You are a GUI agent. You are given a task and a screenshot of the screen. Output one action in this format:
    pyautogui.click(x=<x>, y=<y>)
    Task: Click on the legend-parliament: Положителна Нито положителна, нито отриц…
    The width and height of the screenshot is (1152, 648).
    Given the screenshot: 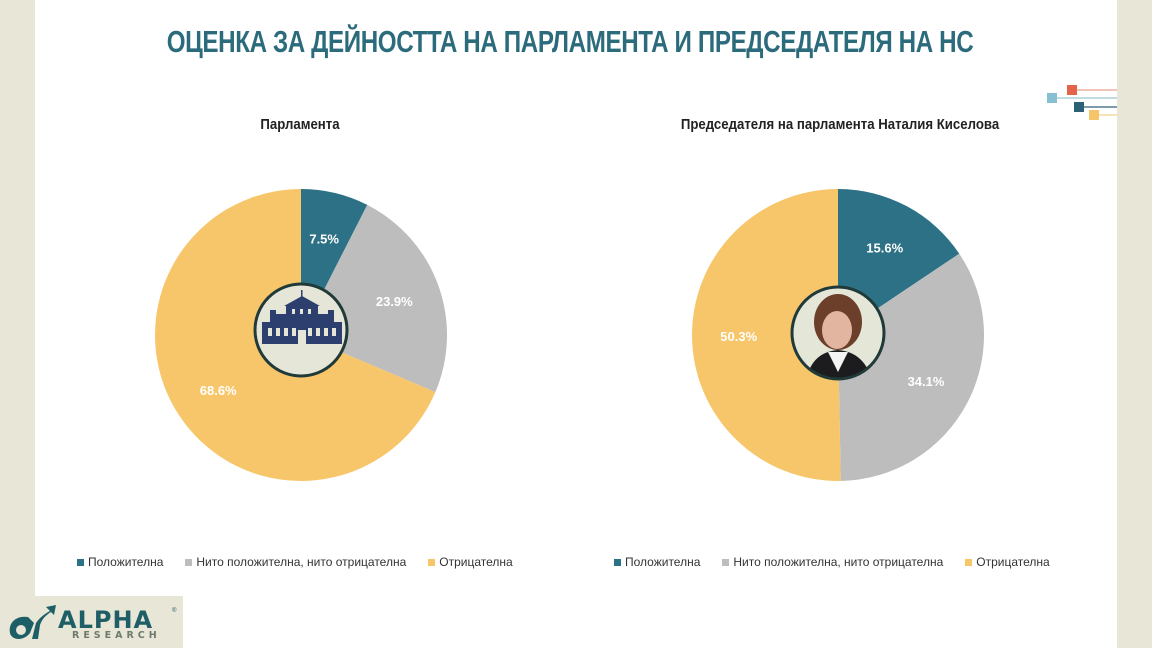 What is the action you would take?
    pyautogui.click(x=306, y=562)
    